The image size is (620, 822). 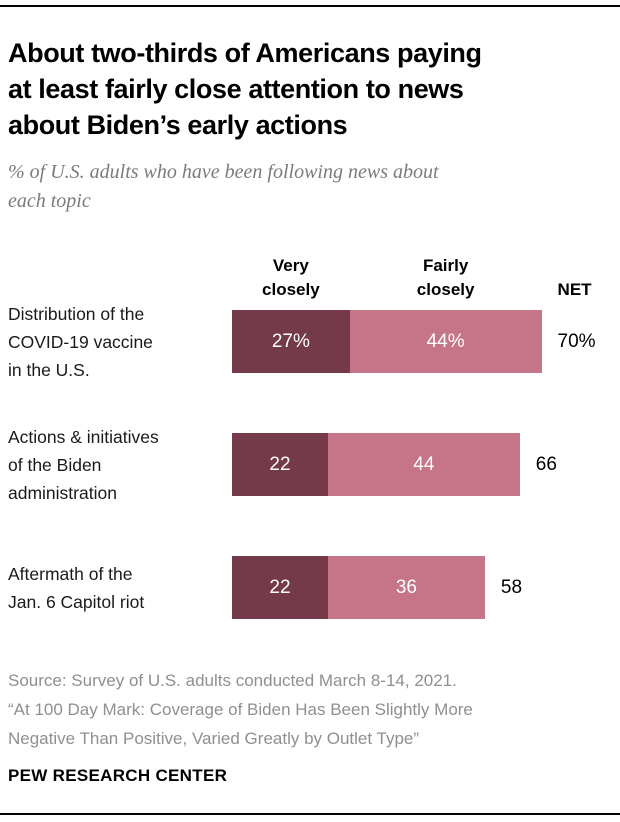 What do you see at coordinates (576, 341) in the screenshot?
I see `net-value: 70%` at bounding box center [576, 341].